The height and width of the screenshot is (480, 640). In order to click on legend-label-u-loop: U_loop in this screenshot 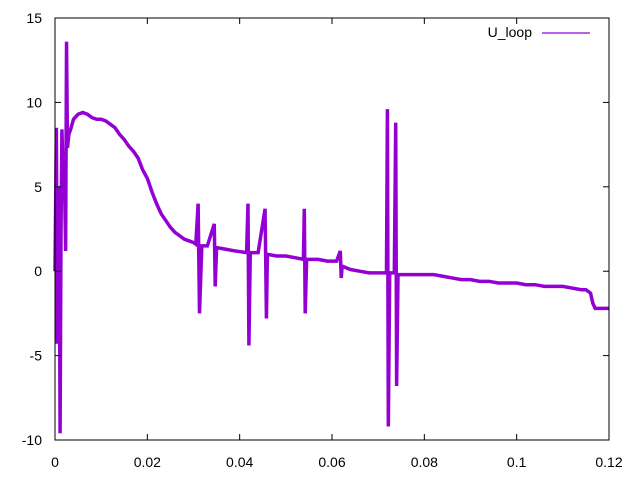, I will do `click(510, 32)`.